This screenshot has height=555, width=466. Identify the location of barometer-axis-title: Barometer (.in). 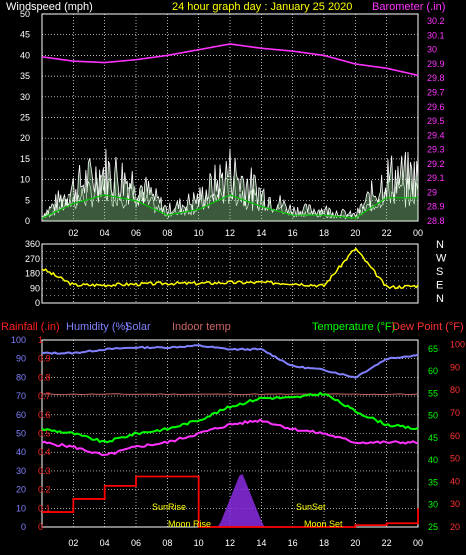
(408, 7).